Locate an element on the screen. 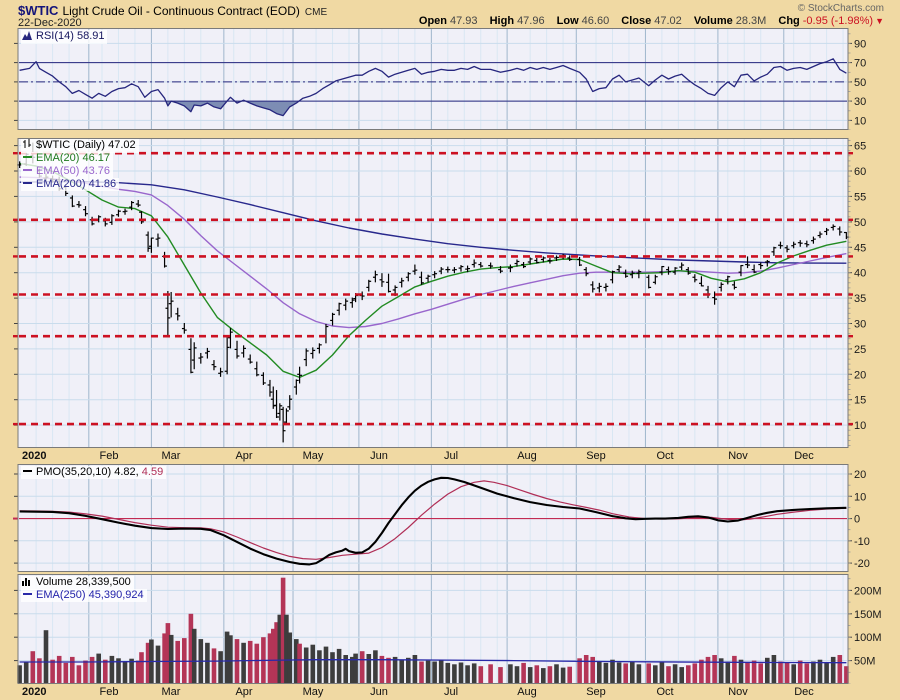 This screenshot has height=700, width=900. price-legend: $WTIC (Daily) 47.02 is located at coordinates (80, 146).